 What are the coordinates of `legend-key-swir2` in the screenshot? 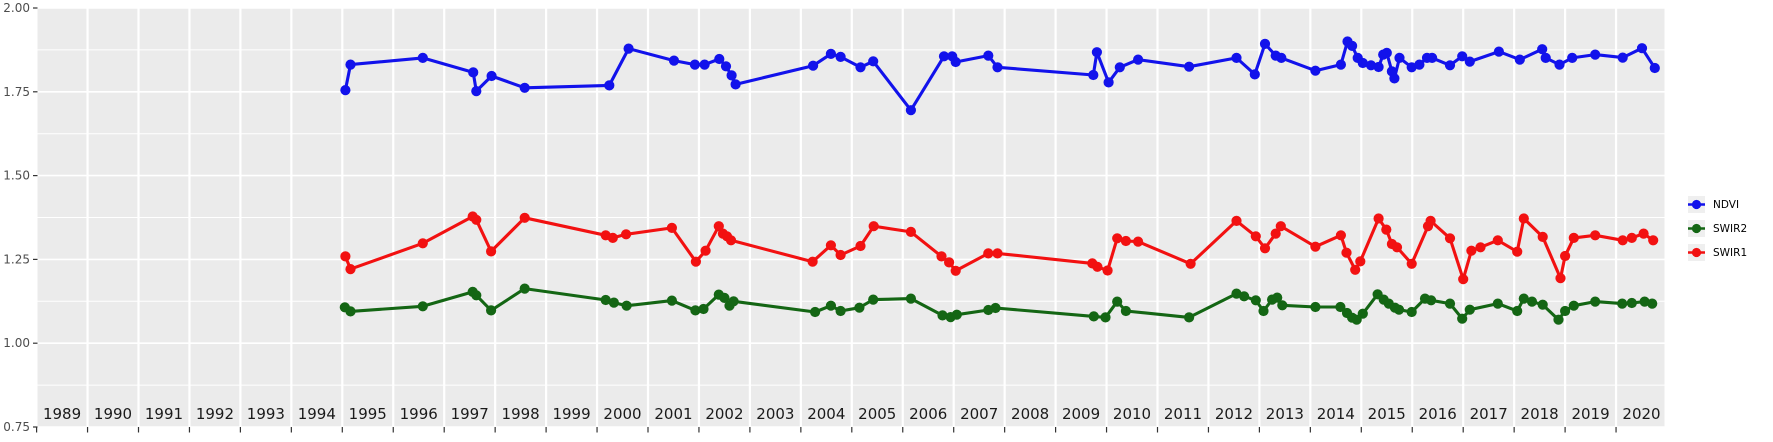 It's located at (1696, 228).